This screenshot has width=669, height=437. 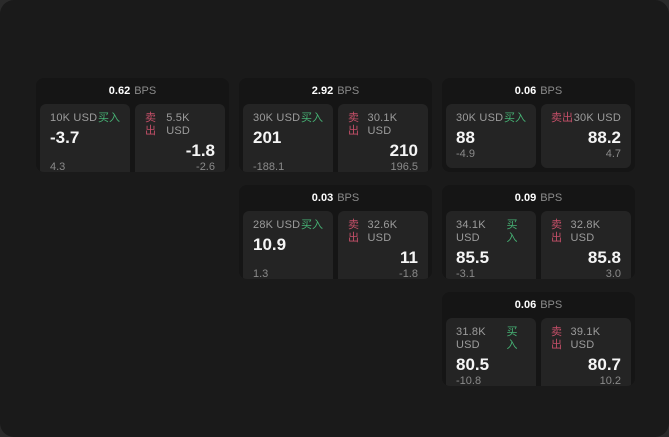 I want to click on sell-amount: 32.6K USD, so click(x=382, y=231).